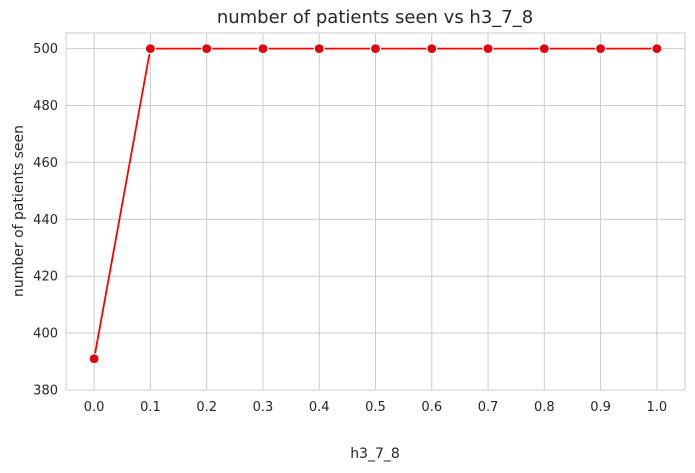  Describe the element at coordinates (45, 277) in the screenshot. I see `y-tick-label: 420` at that location.